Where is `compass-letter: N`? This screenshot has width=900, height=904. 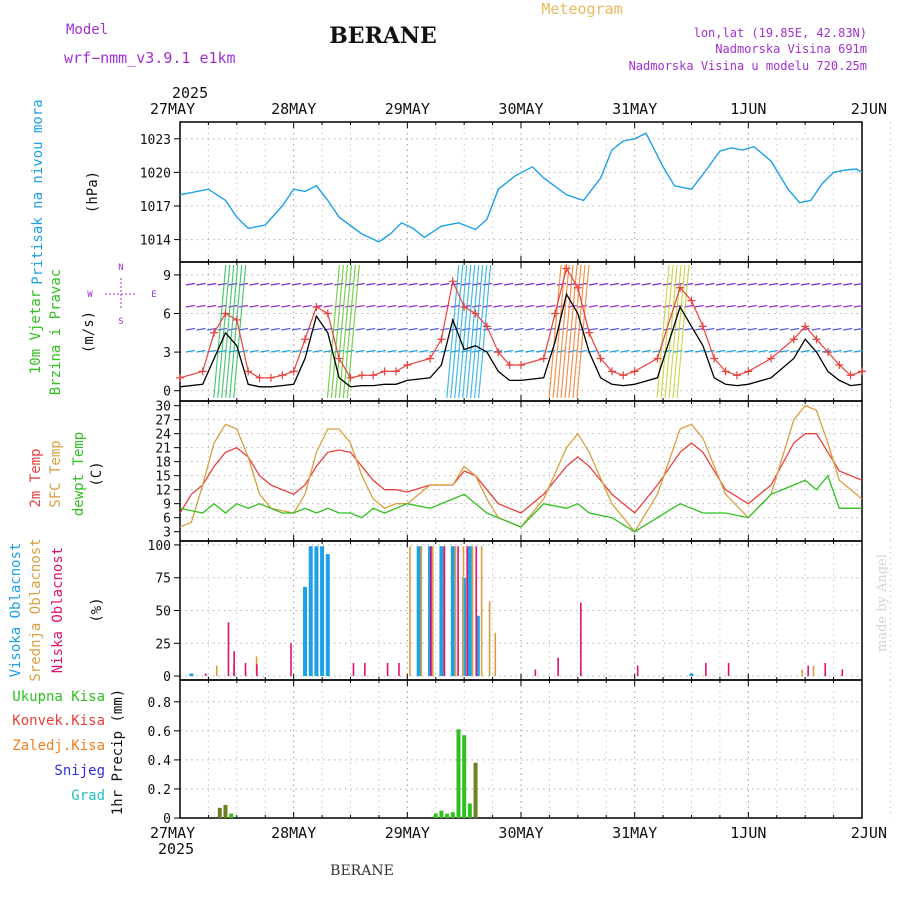 compass-letter: N is located at coordinates (120, 268).